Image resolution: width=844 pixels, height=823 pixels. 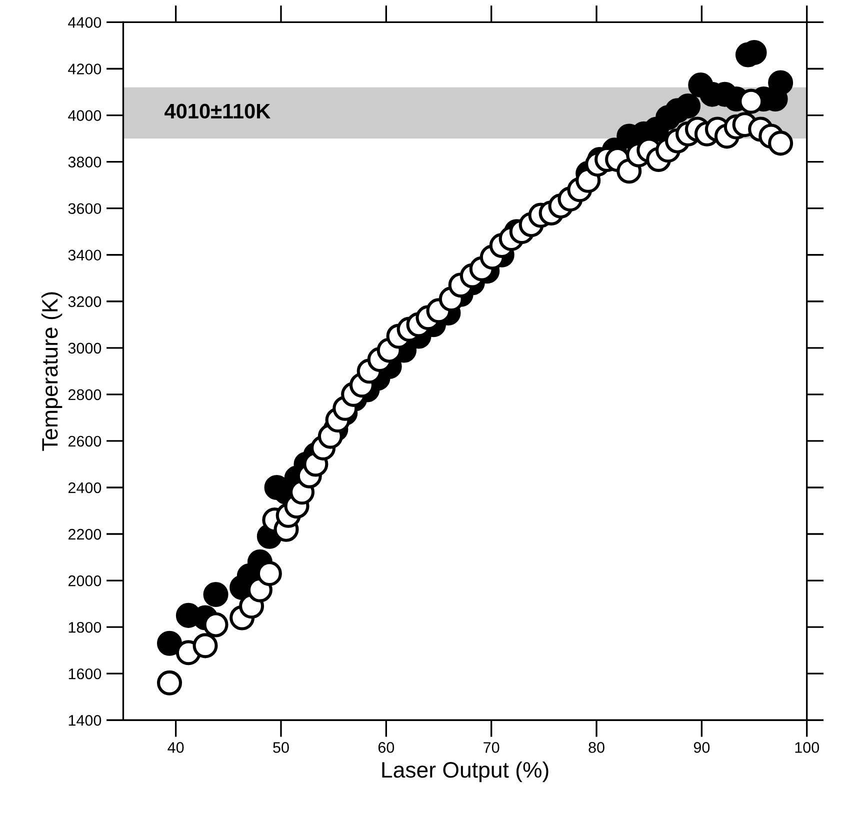 What do you see at coordinates (807, 747) in the screenshot?
I see `x-tick-label: 100` at bounding box center [807, 747].